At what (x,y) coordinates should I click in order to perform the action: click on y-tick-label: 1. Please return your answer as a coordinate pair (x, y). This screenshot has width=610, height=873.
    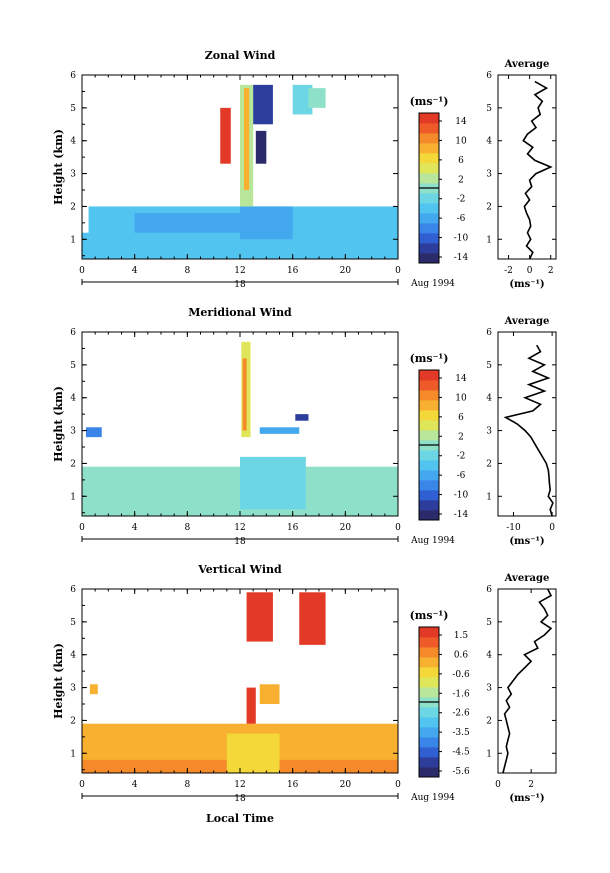
    Looking at the image, I should click on (73, 754).